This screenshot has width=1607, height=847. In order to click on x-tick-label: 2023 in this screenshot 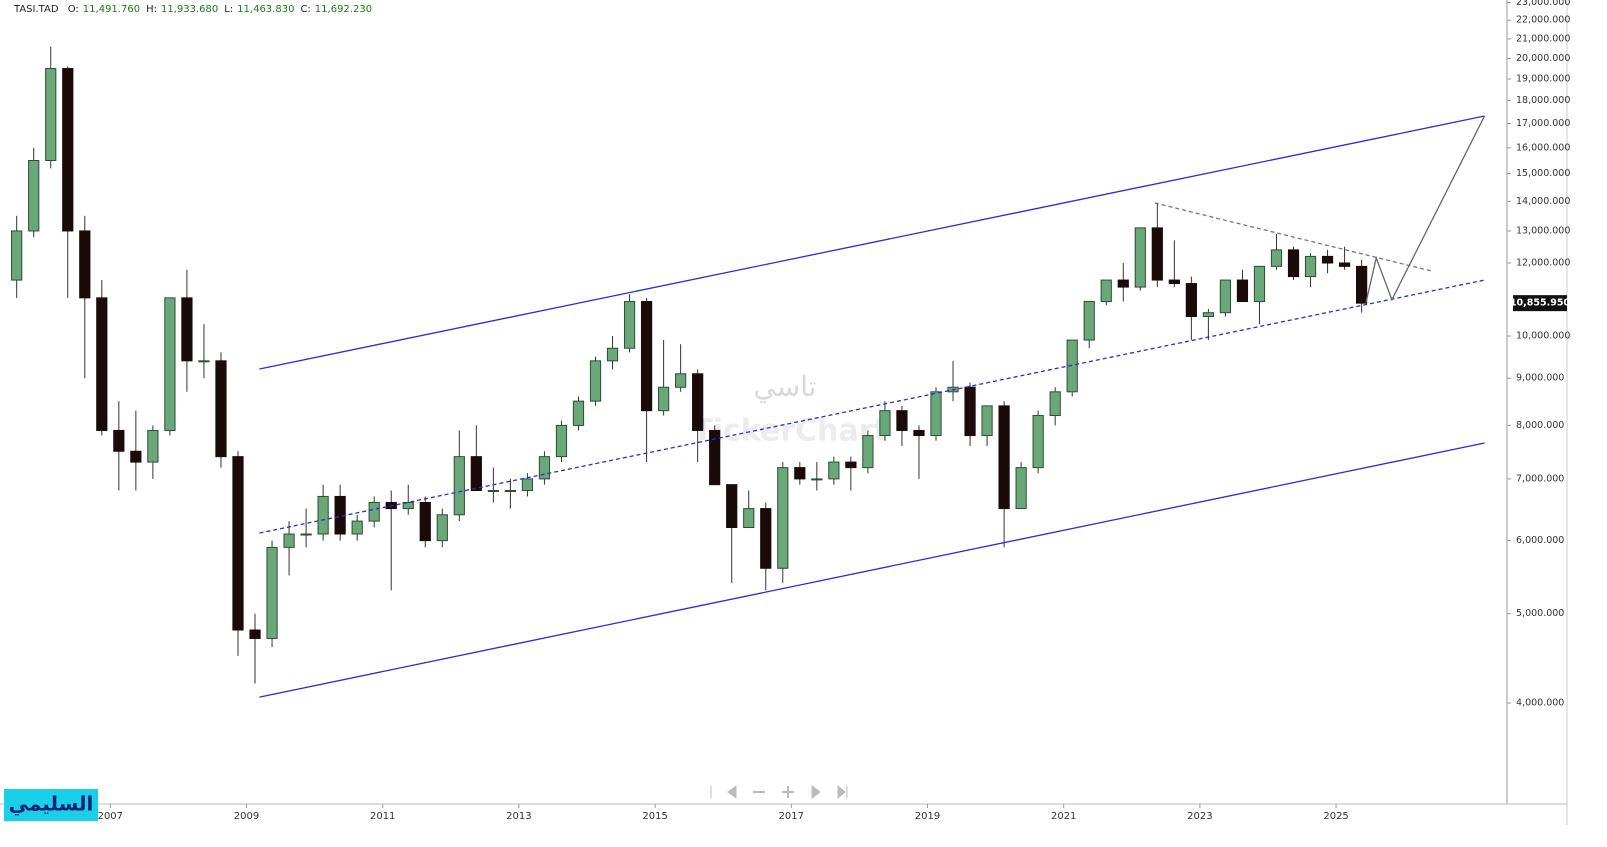, I will do `click(1199, 816)`.